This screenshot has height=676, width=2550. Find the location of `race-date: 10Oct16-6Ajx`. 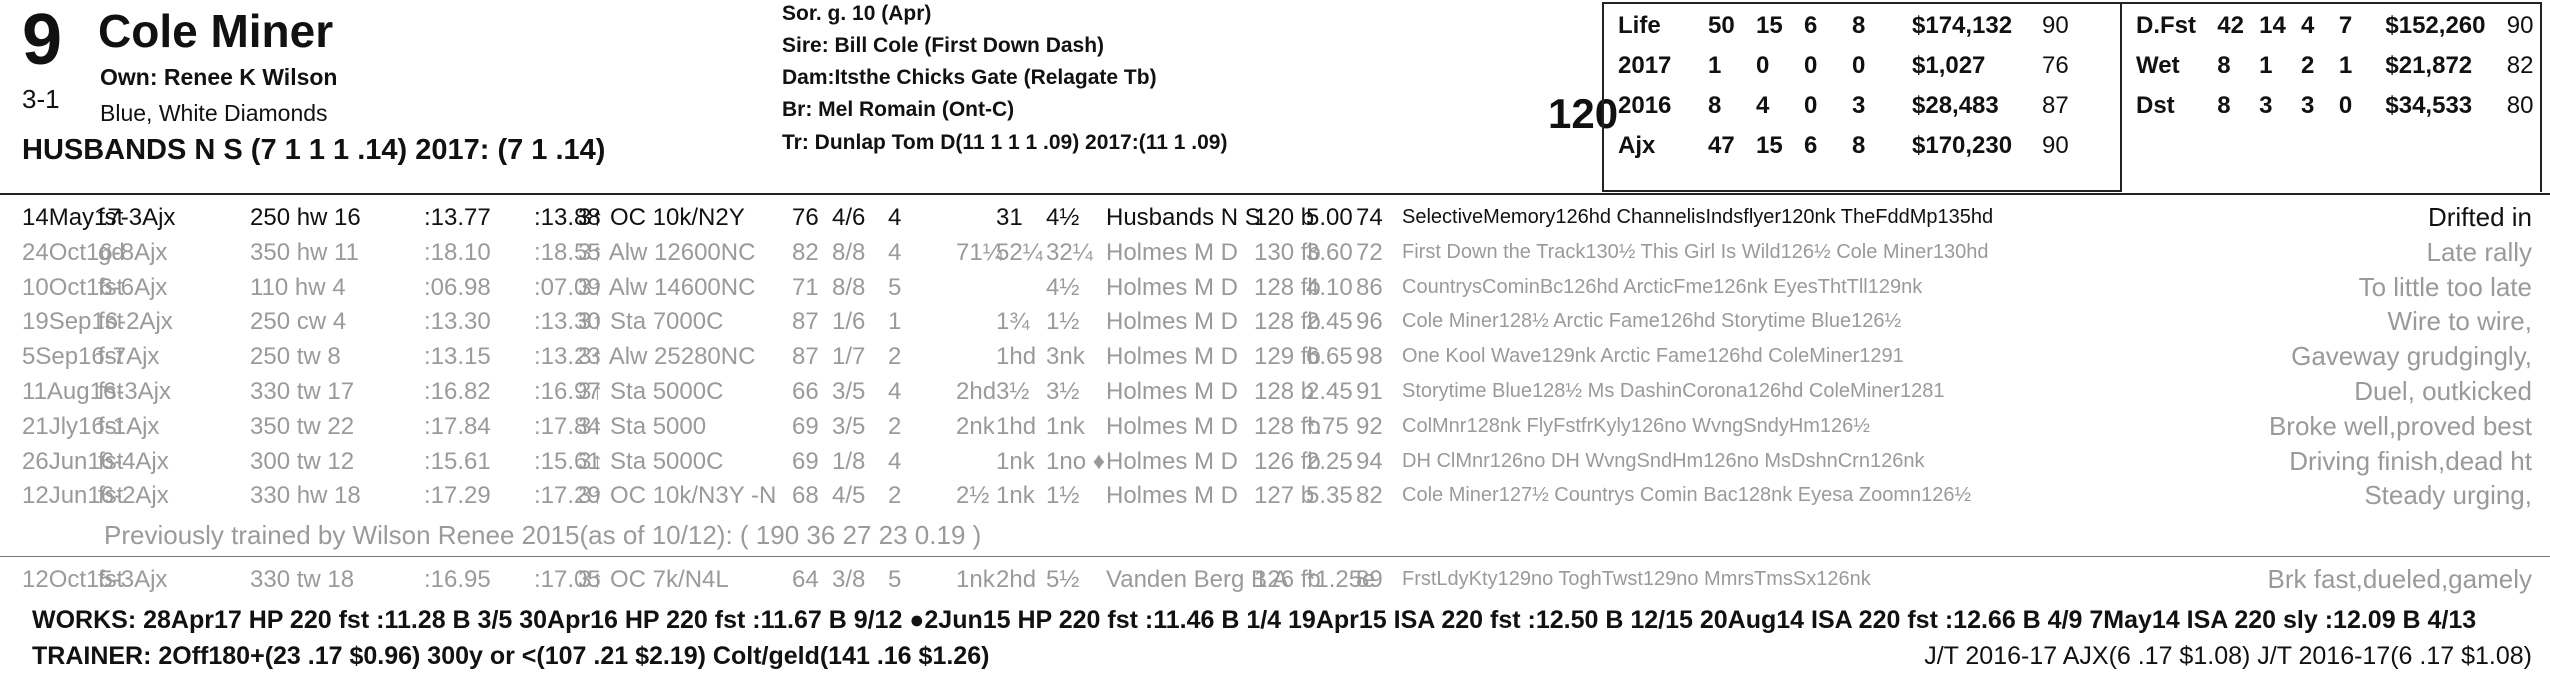

race-date: 10Oct16-6Ajx is located at coordinates (95, 287).